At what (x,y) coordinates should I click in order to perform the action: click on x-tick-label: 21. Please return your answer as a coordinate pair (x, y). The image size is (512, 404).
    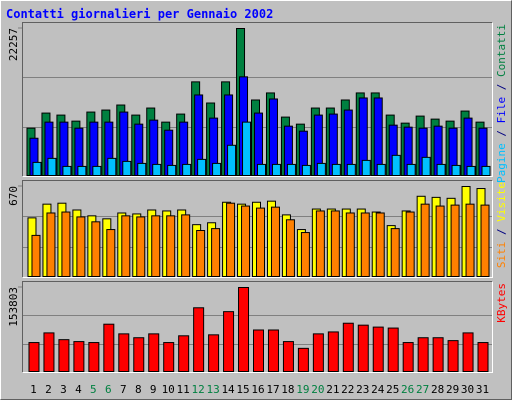
    Looking at the image, I should click on (332, 389).